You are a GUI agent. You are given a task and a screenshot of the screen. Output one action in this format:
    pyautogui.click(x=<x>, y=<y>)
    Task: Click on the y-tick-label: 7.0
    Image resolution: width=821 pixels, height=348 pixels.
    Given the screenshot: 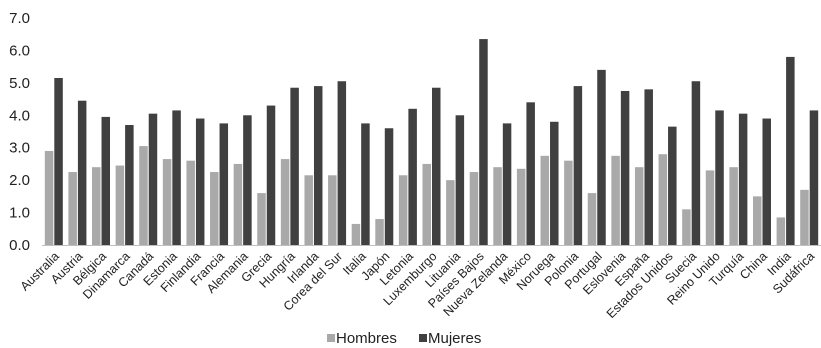 What is the action you would take?
    pyautogui.click(x=19, y=18)
    